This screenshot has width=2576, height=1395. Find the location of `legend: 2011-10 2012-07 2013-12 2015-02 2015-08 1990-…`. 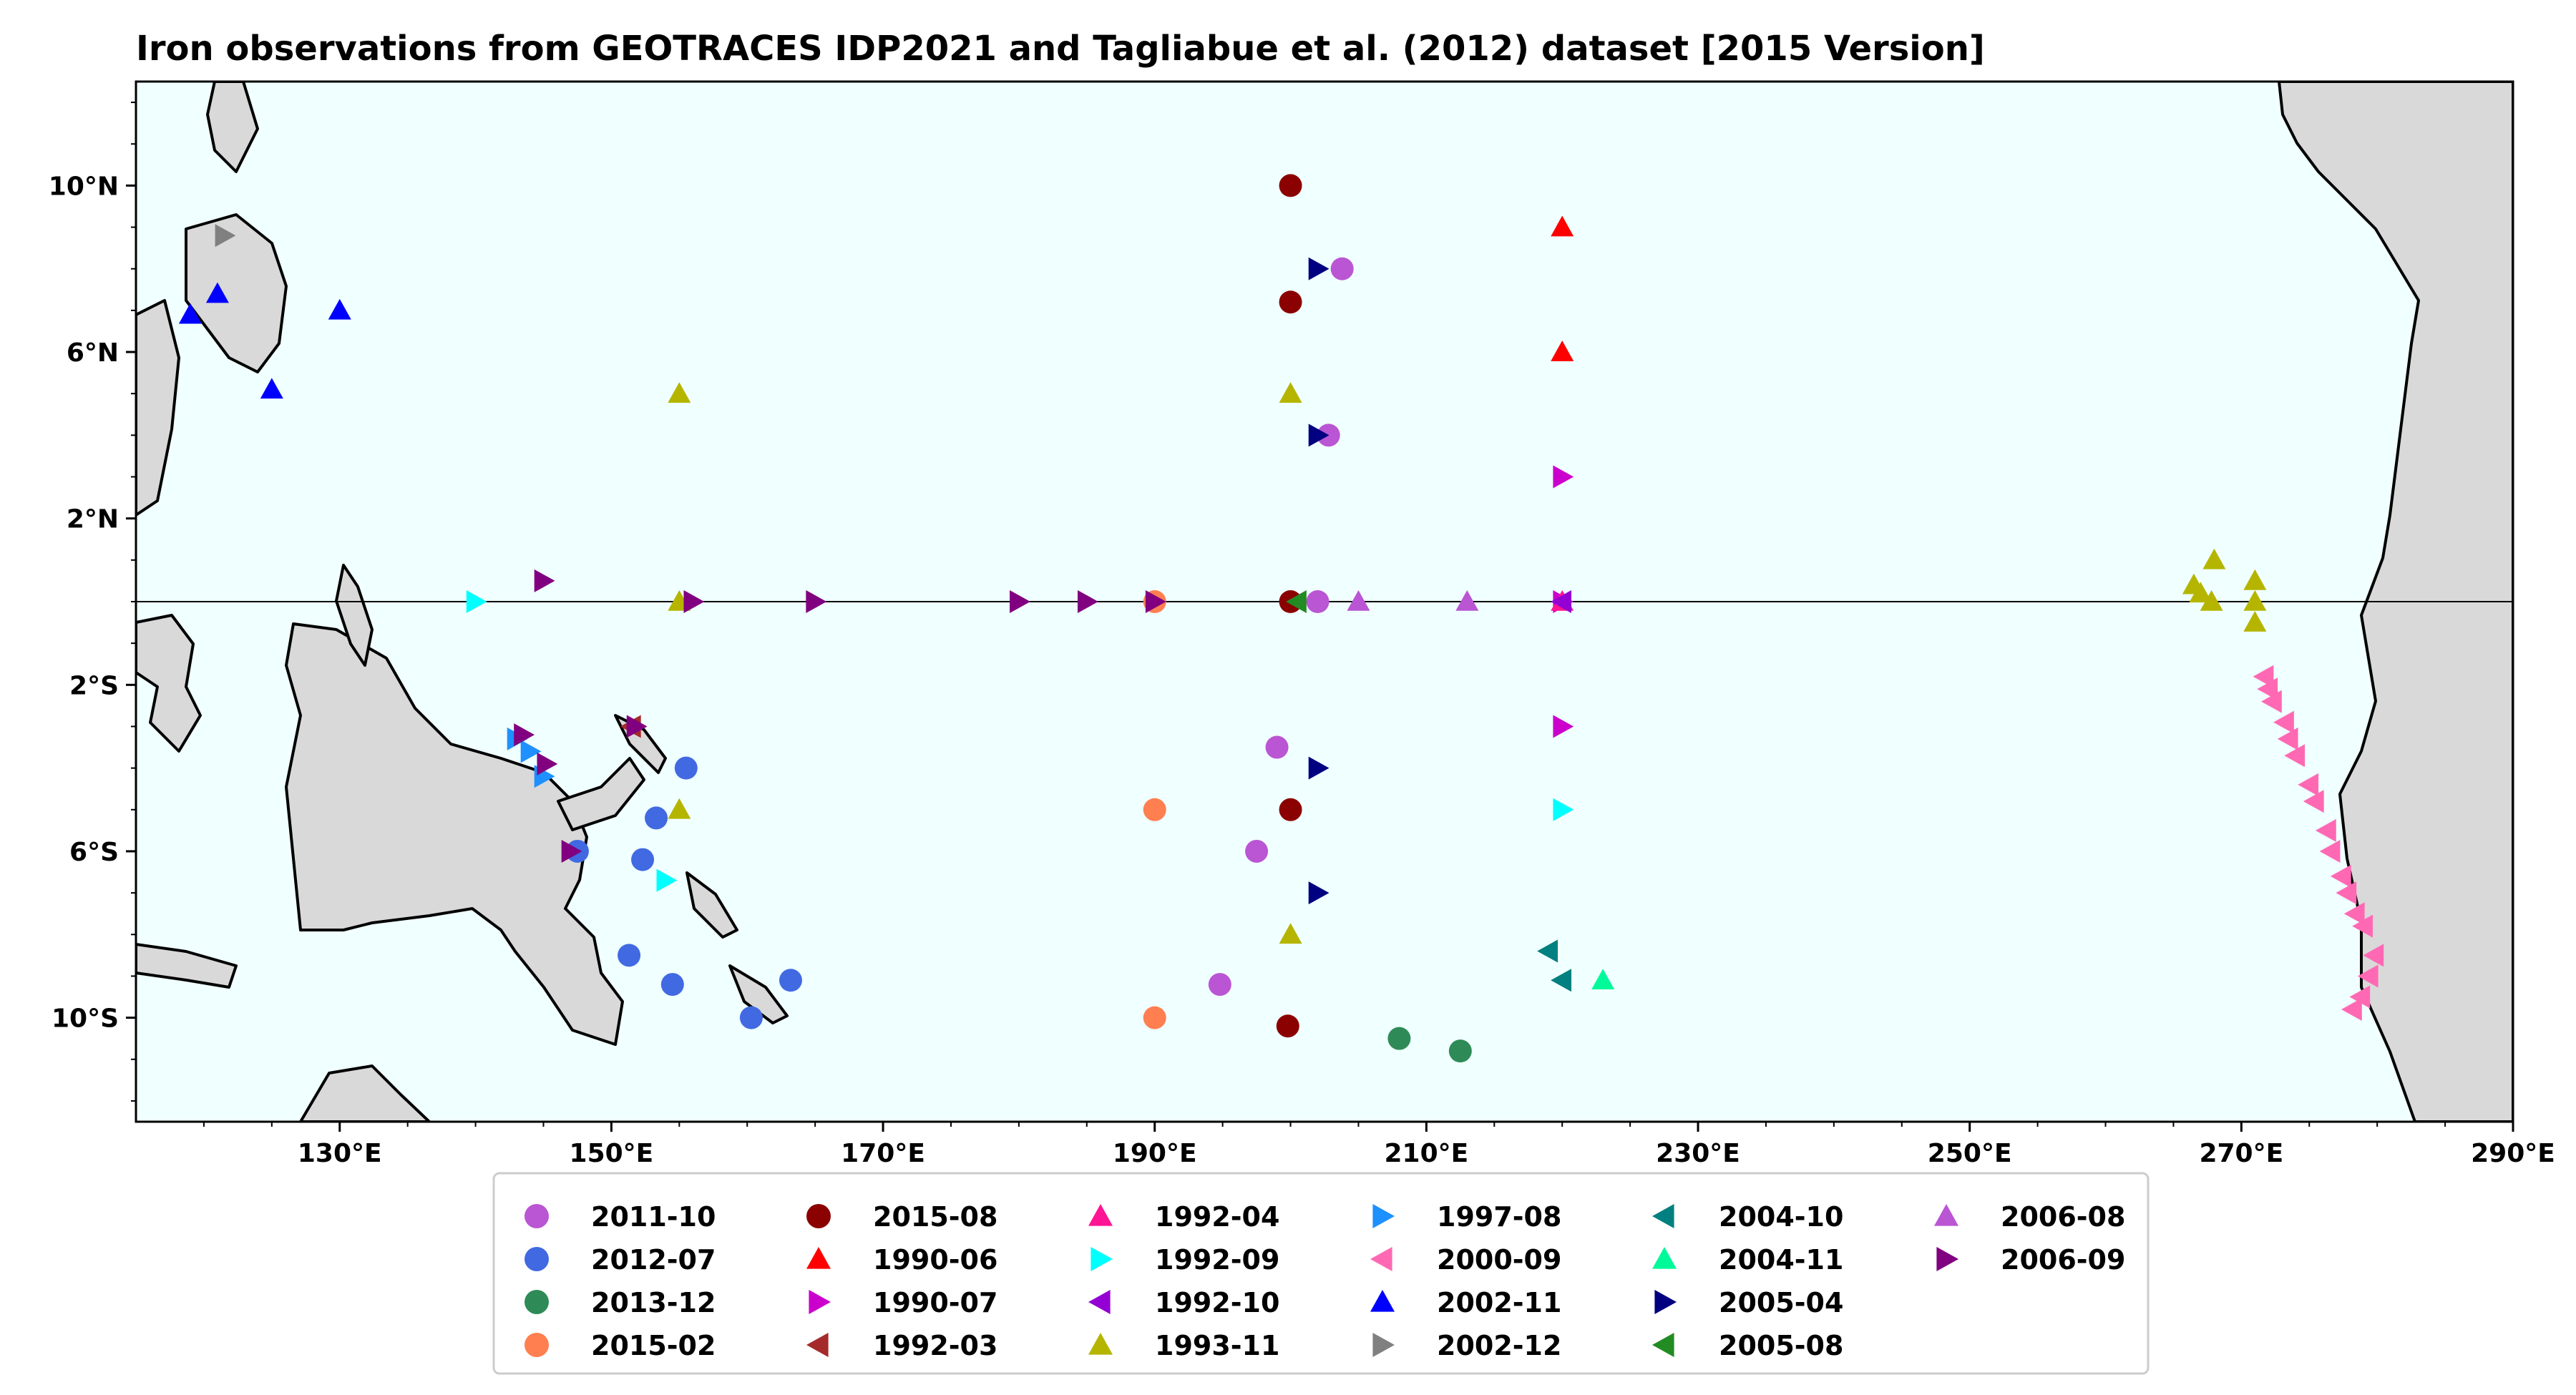

legend: 2011-10 2012-07 2013-12 2015-02 2015-08 1990-… is located at coordinates (1321, 1273).